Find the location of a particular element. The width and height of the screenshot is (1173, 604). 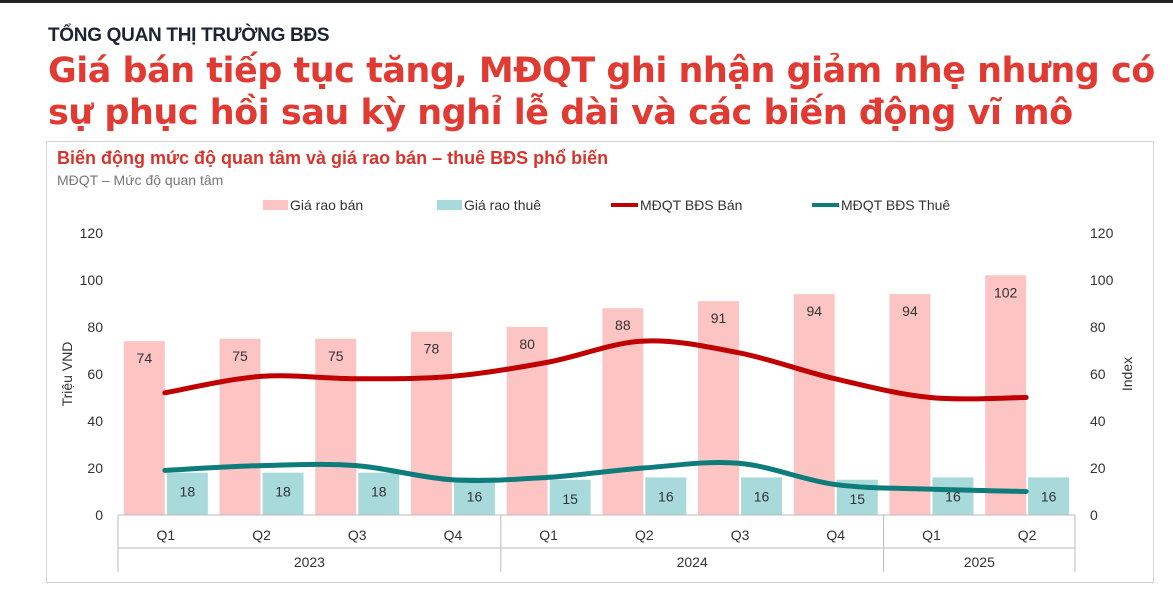

chart-subtitle: MĐQT – Mức độ quan tâm is located at coordinates (140, 180).